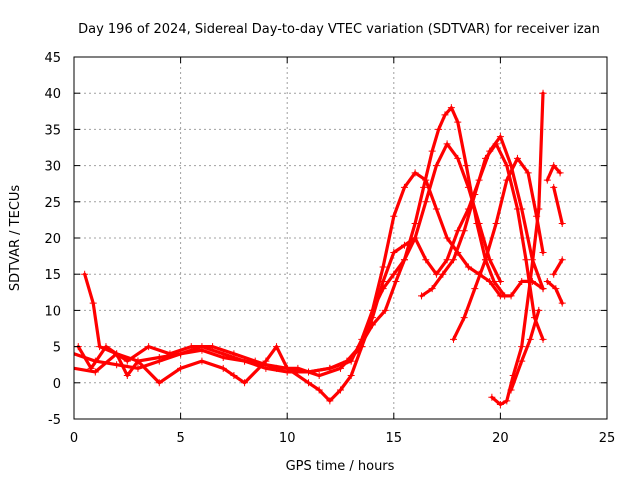 This screenshot has height=480, width=640. What do you see at coordinates (500, 438) in the screenshot?
I see `x-tick-label: 20` at bounding box center [500, 438].